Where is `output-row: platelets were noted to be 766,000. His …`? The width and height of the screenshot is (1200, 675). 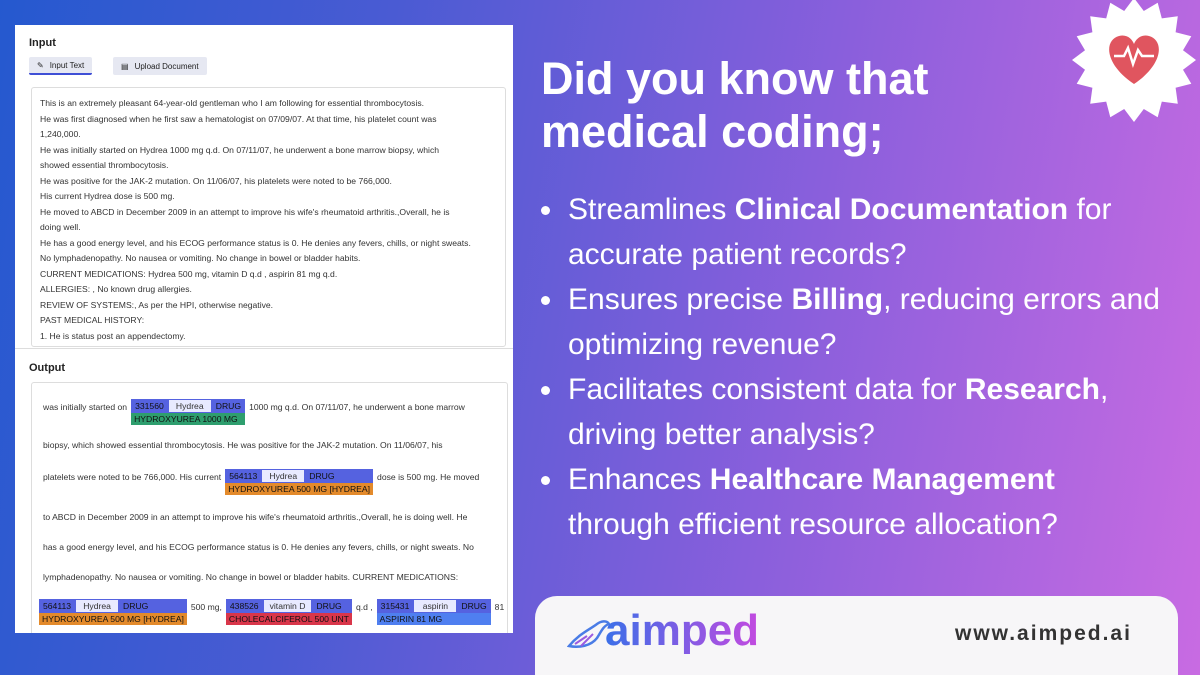 output-row: platelets were noted to be 766,000. His … is located at coordinates (261, 482).